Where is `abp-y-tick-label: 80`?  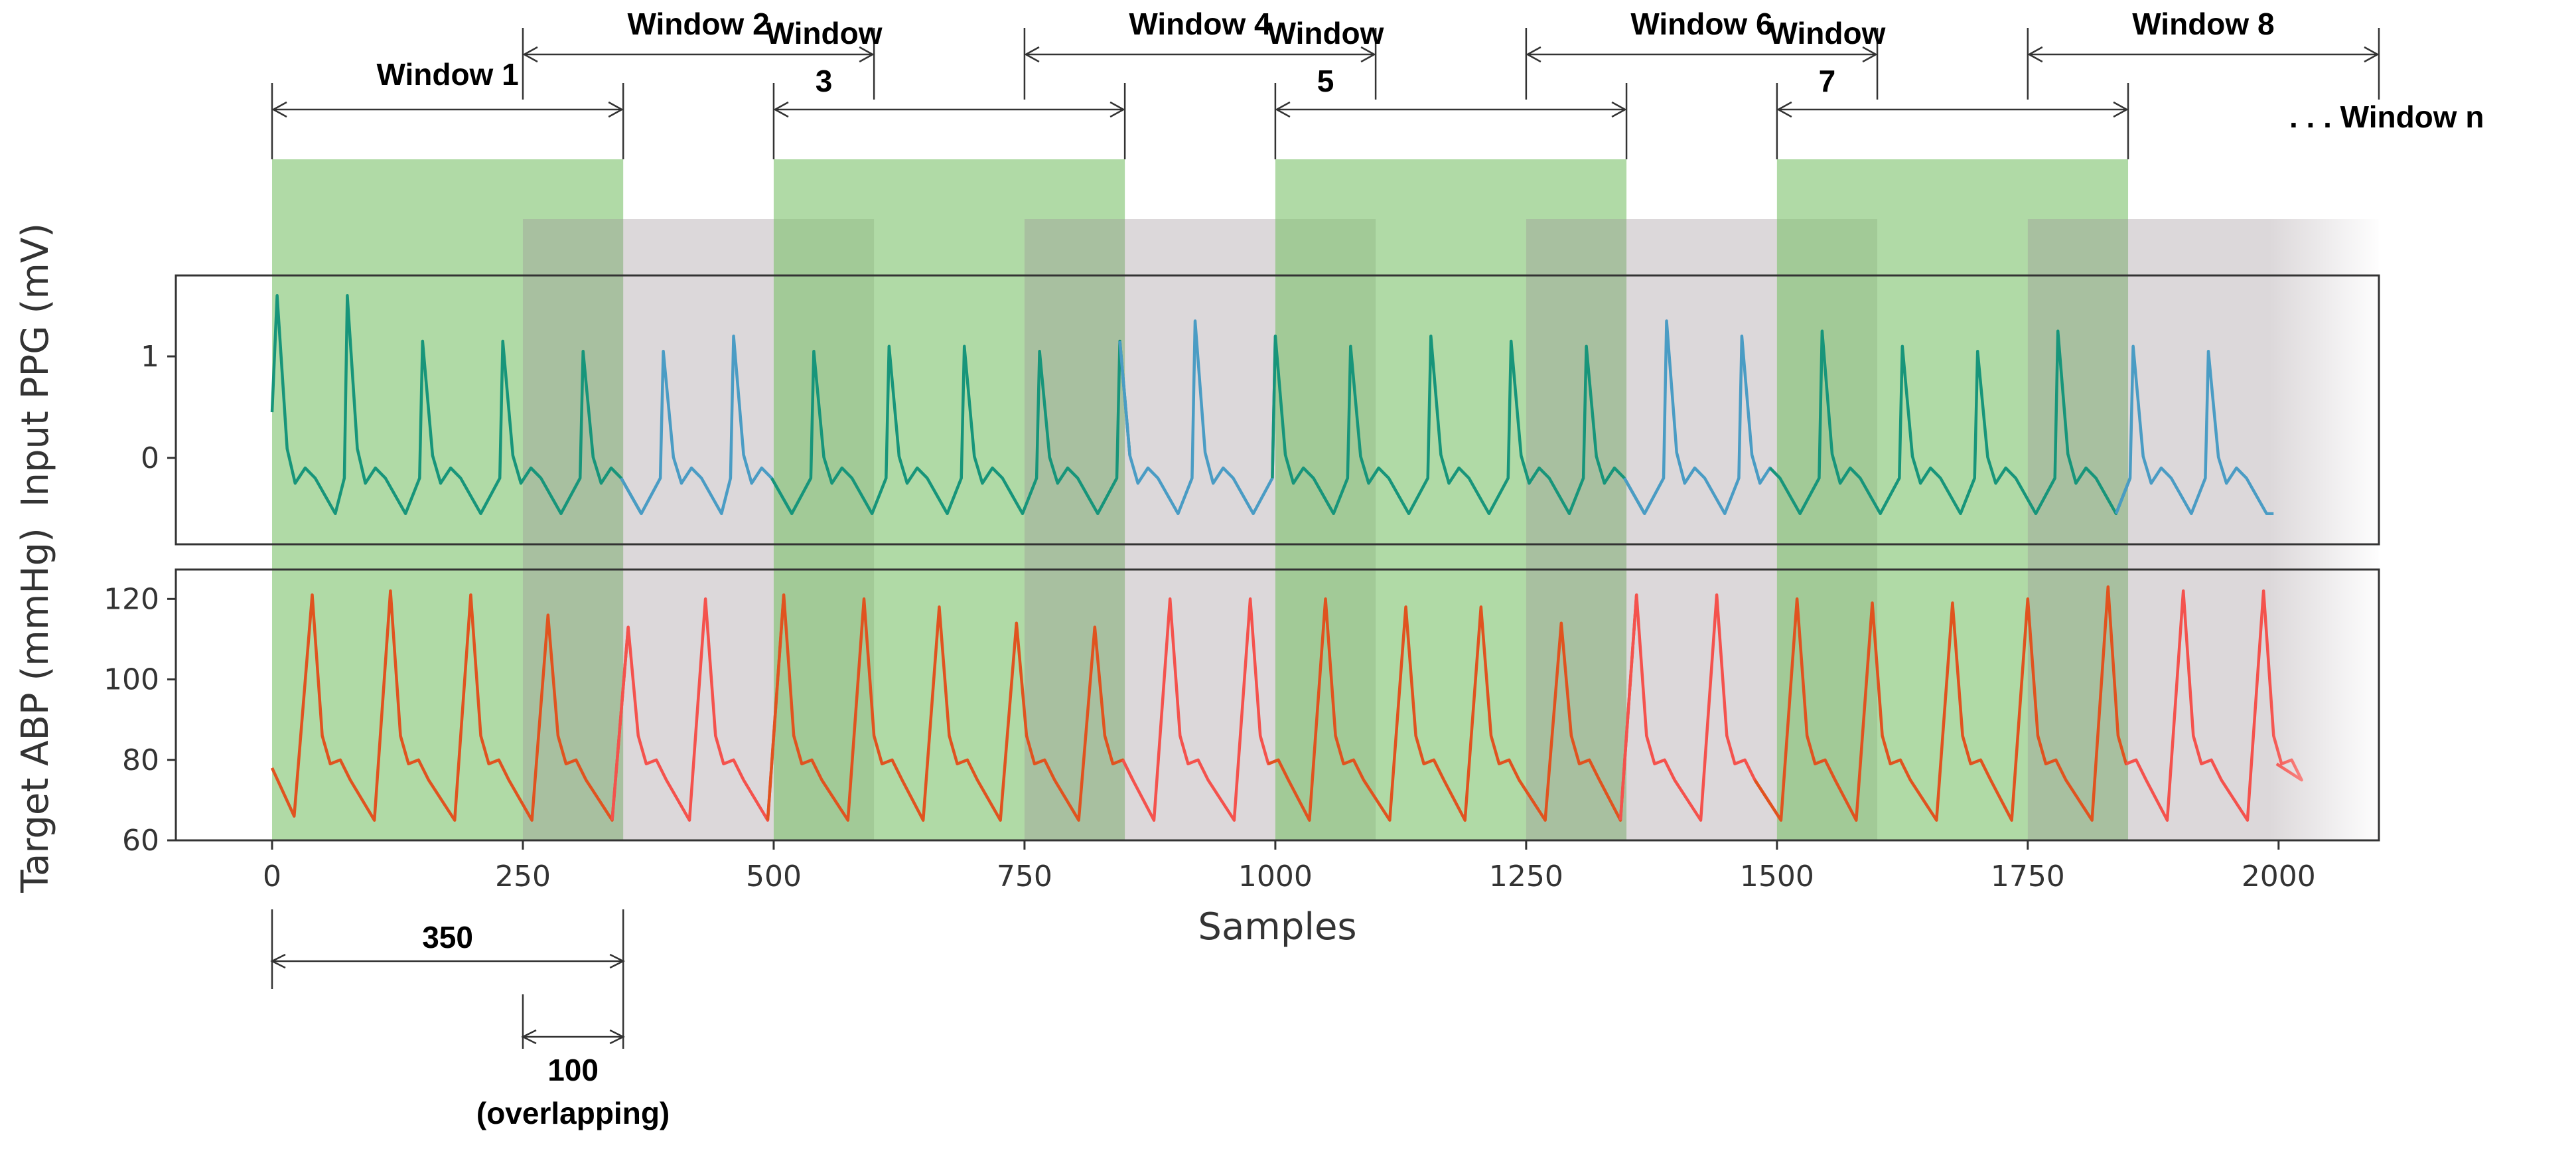 abp-y-tick-label: 80 is located at coordinates (141, 760).